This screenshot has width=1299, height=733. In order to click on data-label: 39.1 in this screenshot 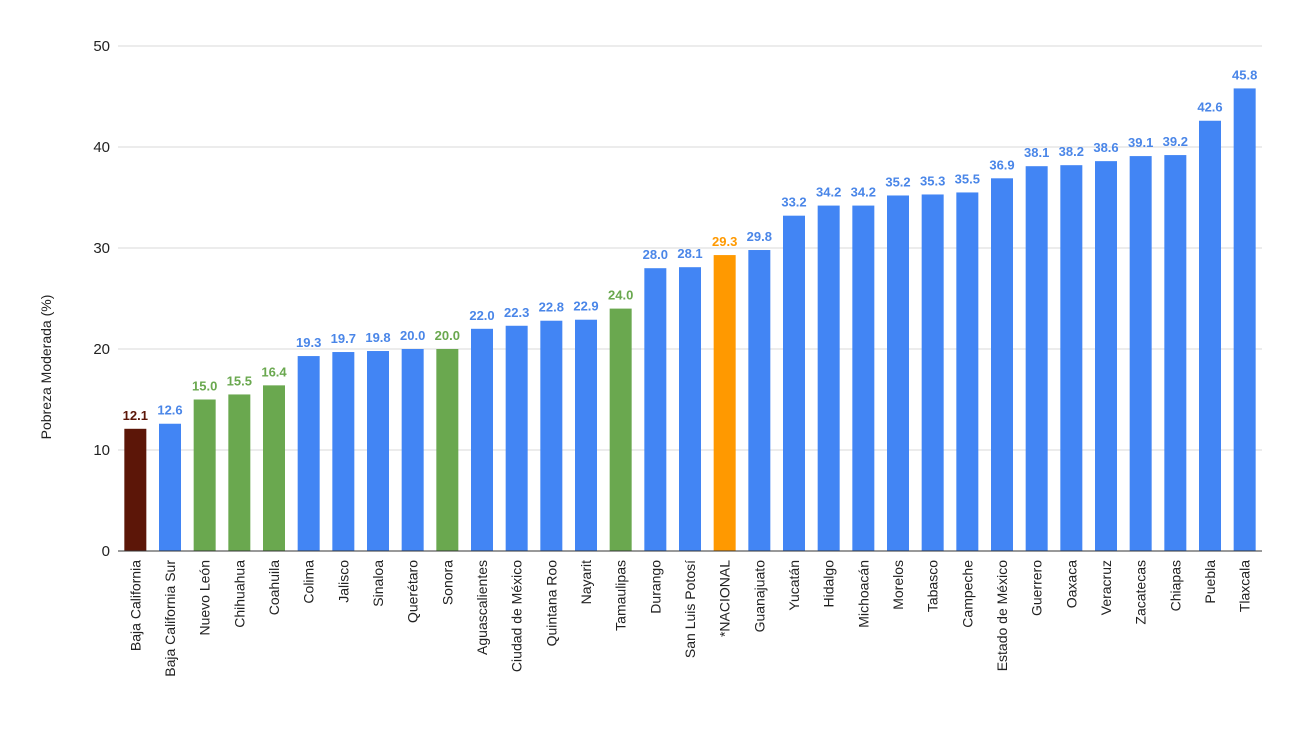, I will do `click(1140, 142)`.